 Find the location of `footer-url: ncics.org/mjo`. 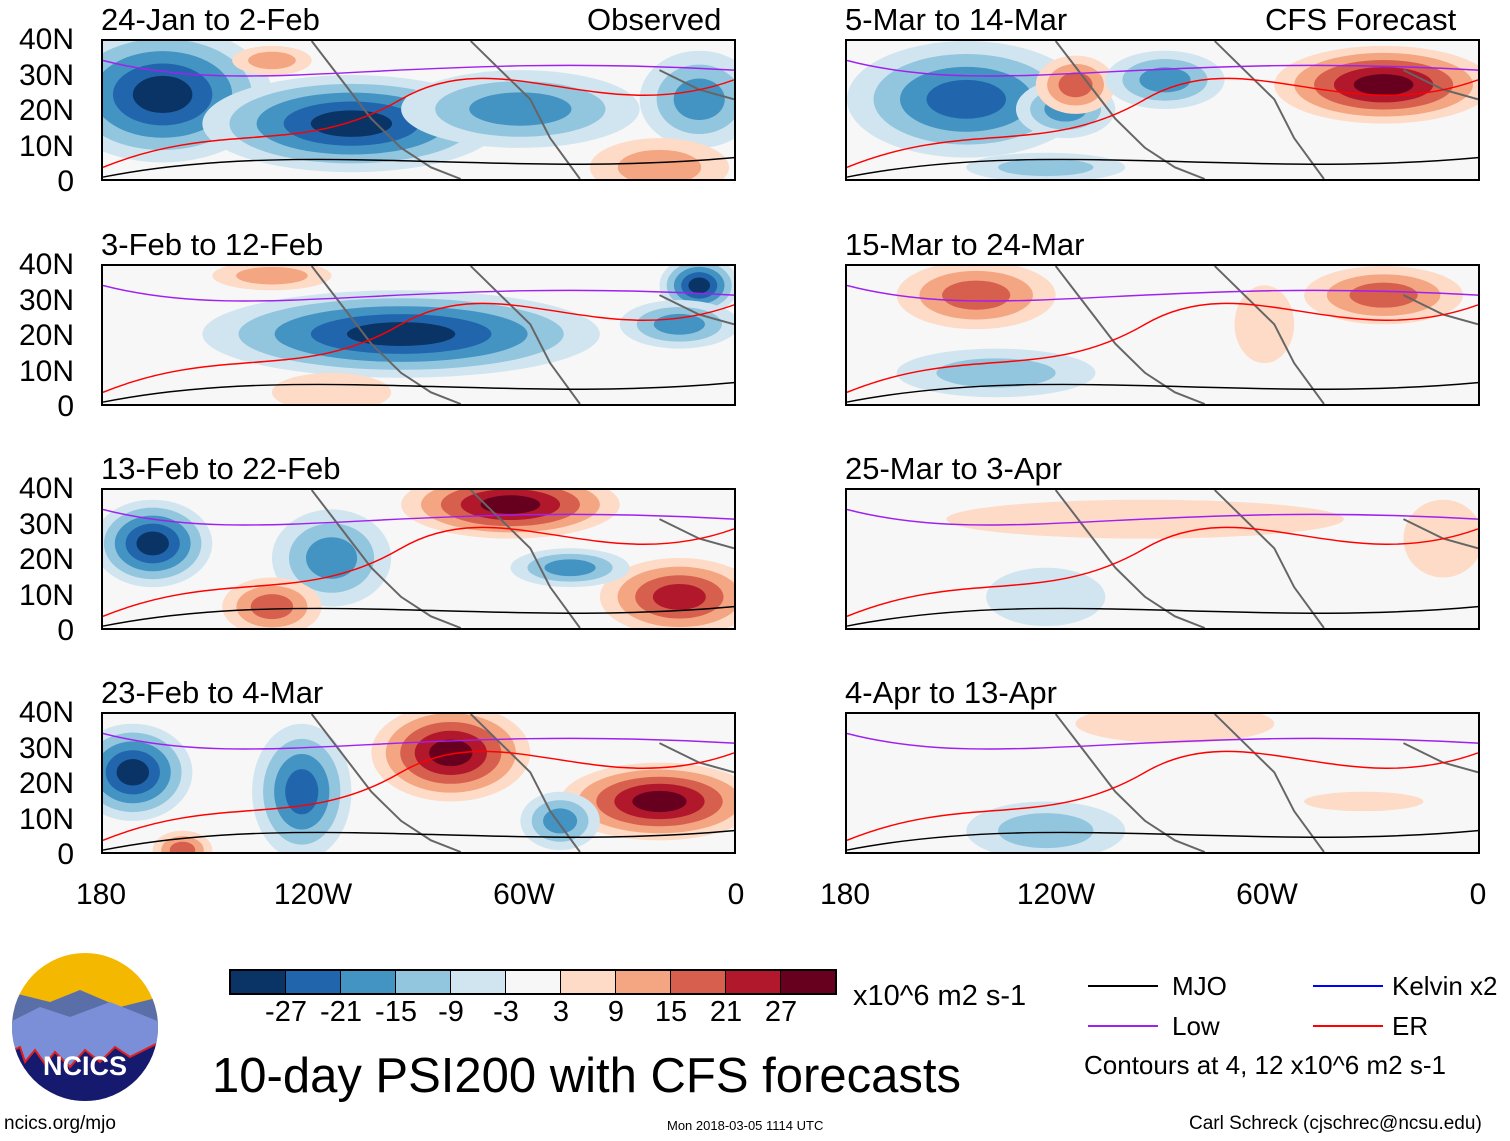

footer-url: ncics.org/mjo is located at coordinates (60, 1123).